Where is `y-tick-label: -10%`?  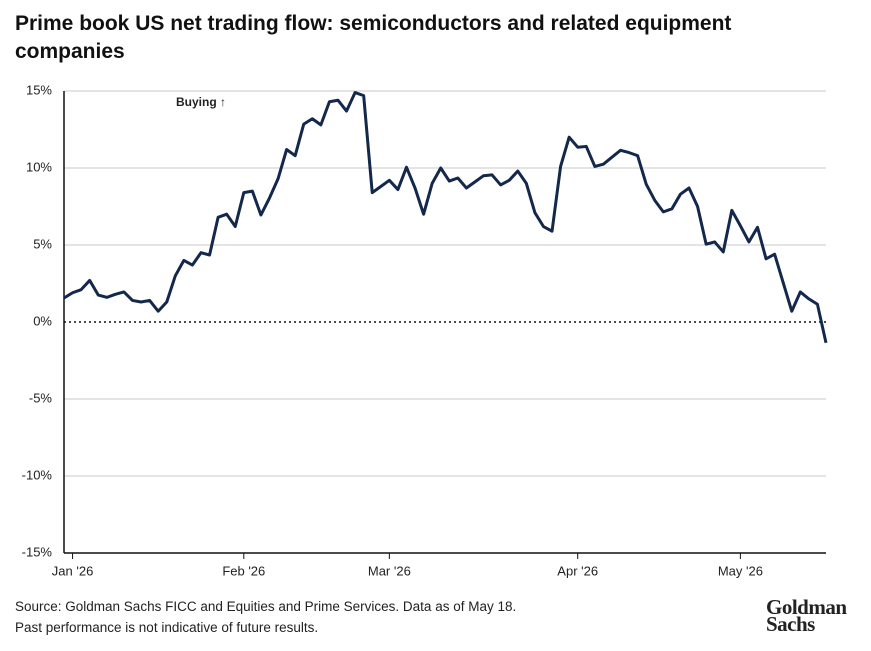 y-tick-label: -10% is located at coordinates (37, 474).